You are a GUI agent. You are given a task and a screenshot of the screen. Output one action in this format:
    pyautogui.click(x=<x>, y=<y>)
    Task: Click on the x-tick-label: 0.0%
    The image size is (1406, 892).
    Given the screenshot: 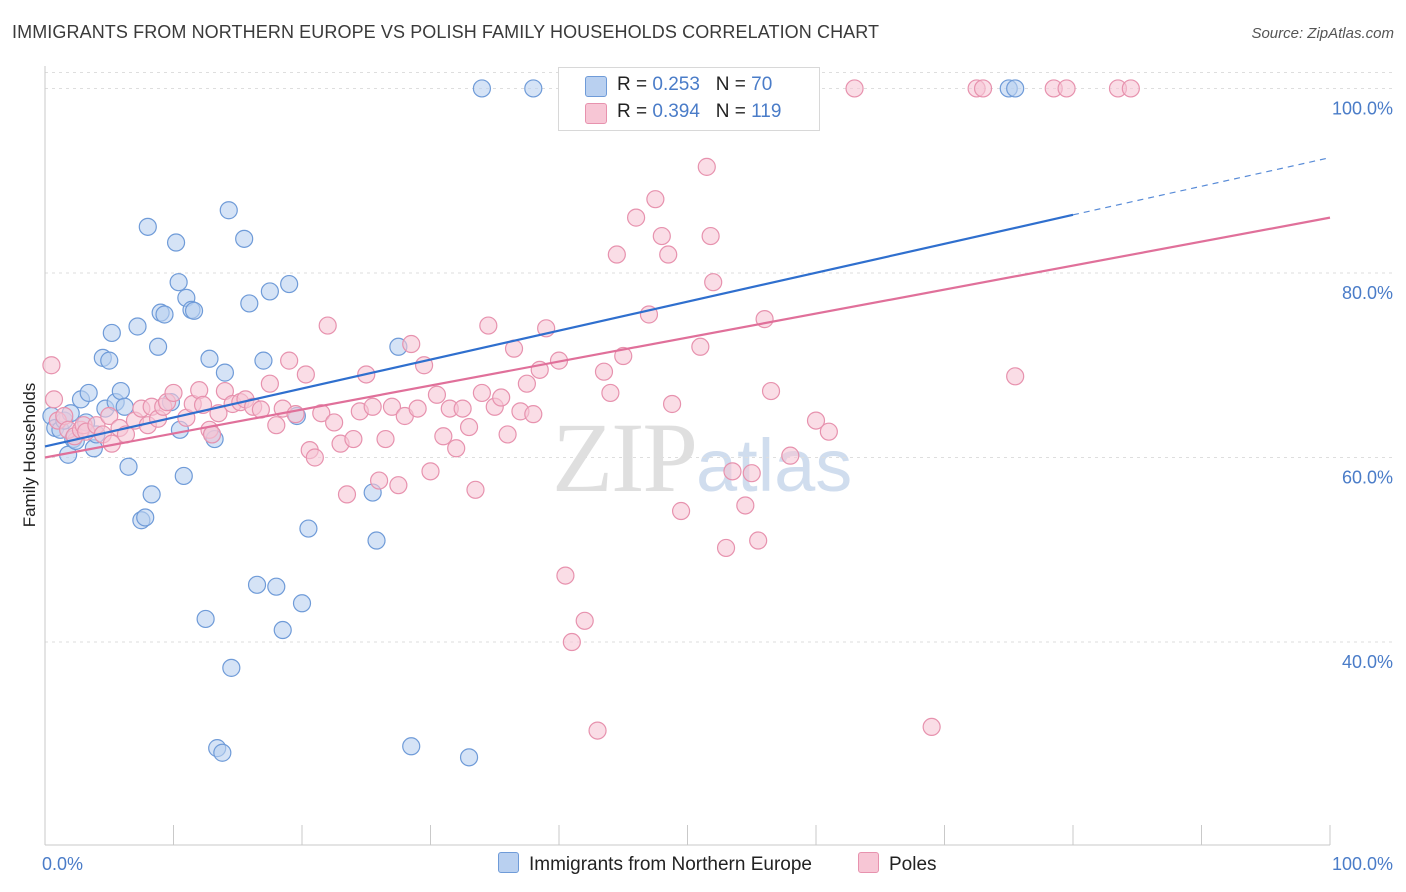 What is the action you would take?
    pyautogui.click(x=62, y=864)
    